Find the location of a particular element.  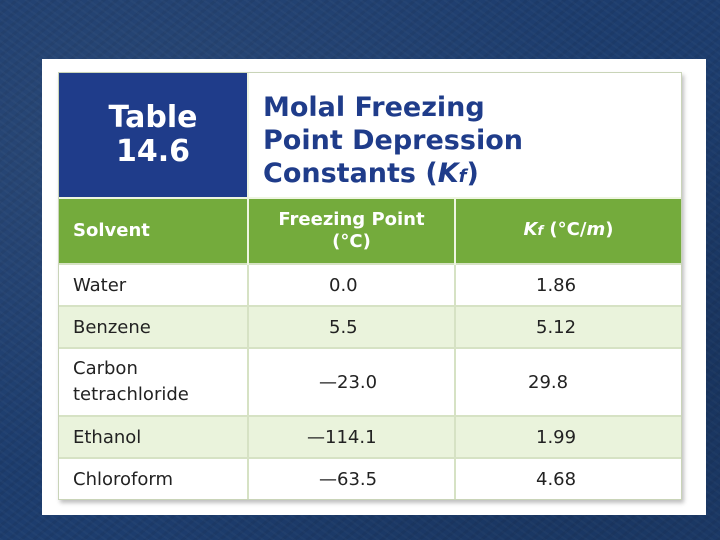

cell-kf: 1.99 is located at coordinates (568, 436).